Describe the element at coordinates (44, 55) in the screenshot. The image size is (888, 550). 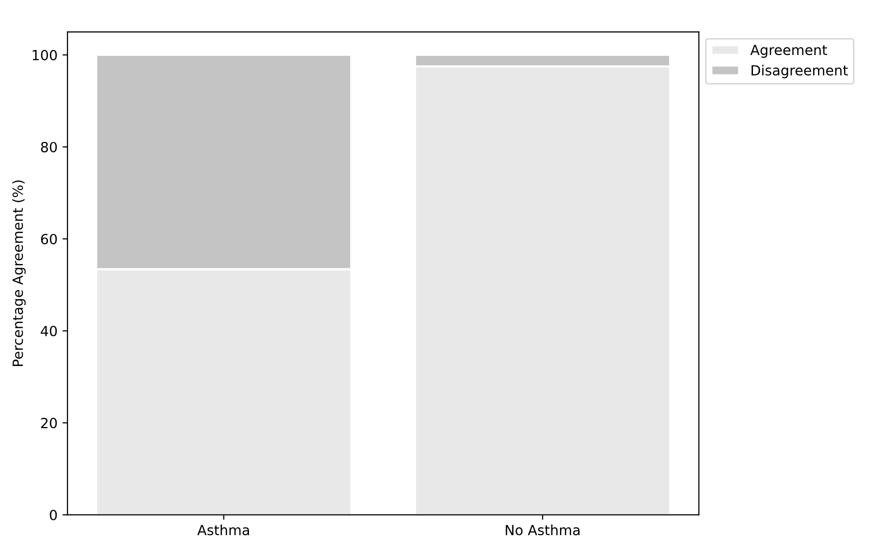
I see `y-tick-label: 100` at that location.